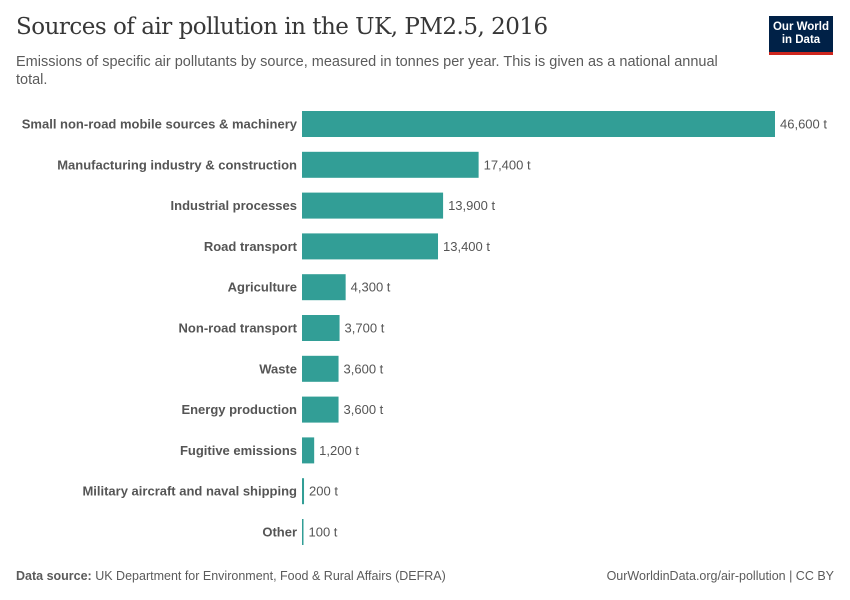 This screenshot has height=600, width=850. What do you see at coordinates (54, 576) in the screenshot?
I see `source-label: Data source:` at bounding box center [54, 576].